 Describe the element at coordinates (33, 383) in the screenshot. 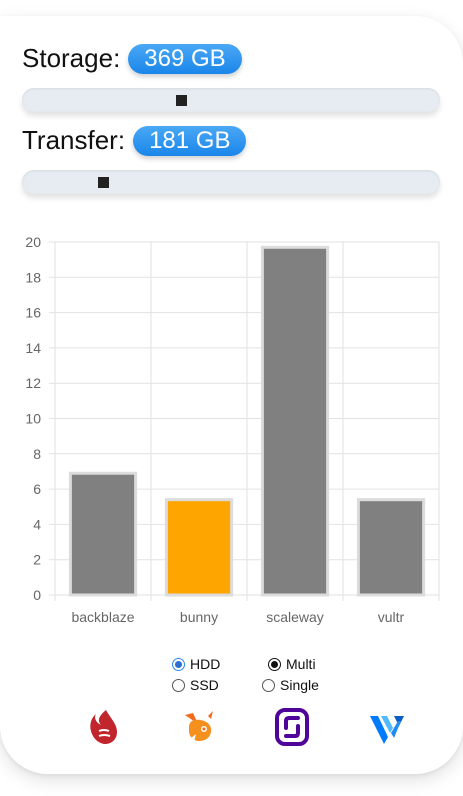

I see `y-tick-label: 12` at that location.